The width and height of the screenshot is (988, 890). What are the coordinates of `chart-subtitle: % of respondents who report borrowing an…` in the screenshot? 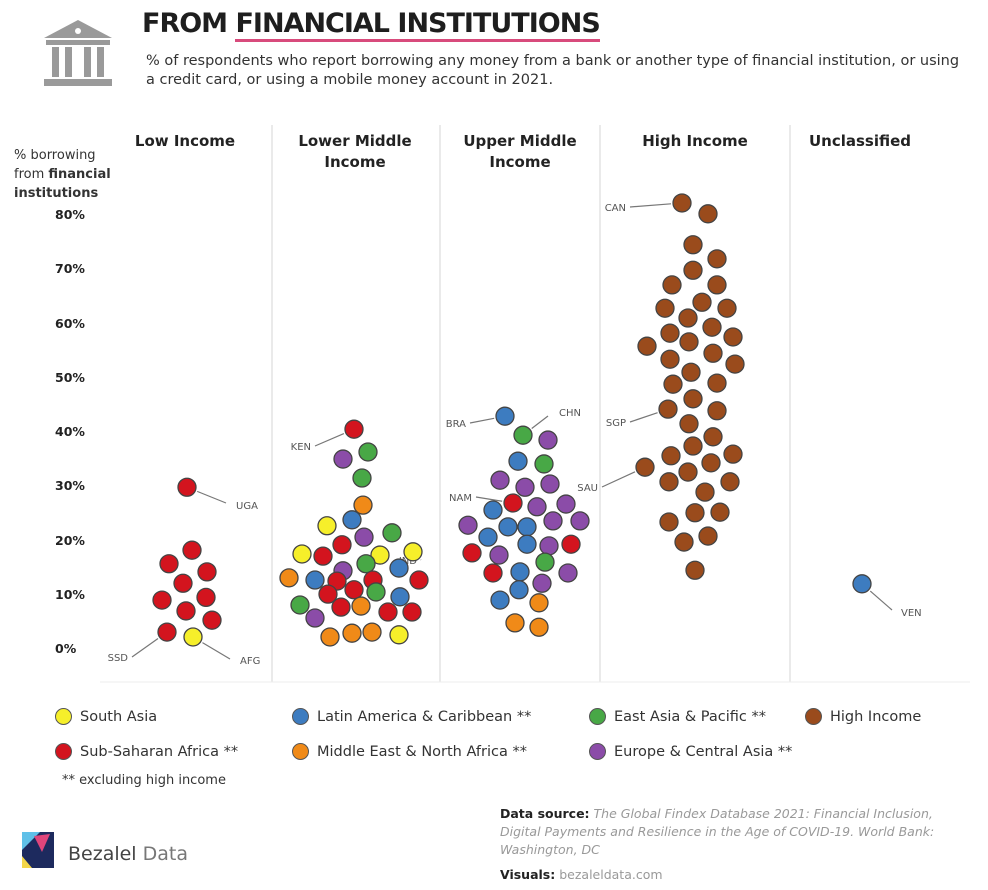 It's located at (553, 70).